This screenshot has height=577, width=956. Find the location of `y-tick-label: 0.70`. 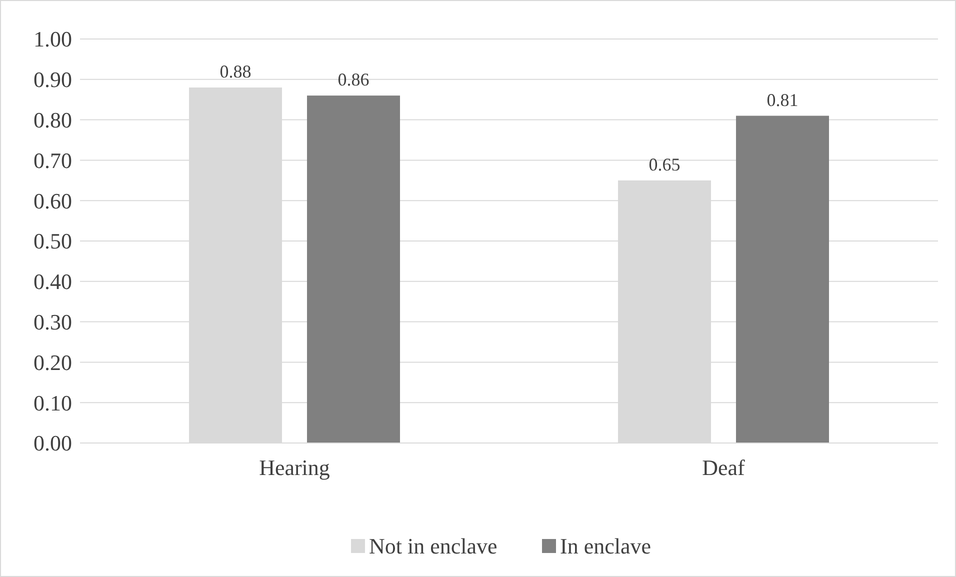

y-tick-label: 0.70 is located at coordinates (53, 160).